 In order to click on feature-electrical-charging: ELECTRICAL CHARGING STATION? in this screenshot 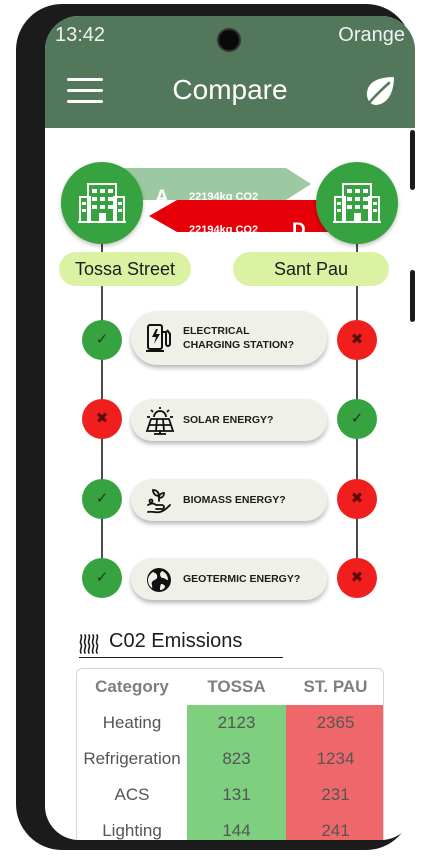, I will do `click(229, 338)`.